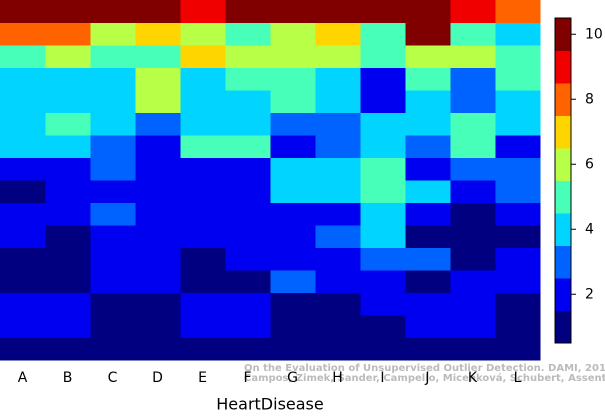 The width and height of the screenshot is (605, 417). What do you see at coordinates (113, 378) in the screenshot?
I see `x-tick-label: C` at bounding box center [113, 378].